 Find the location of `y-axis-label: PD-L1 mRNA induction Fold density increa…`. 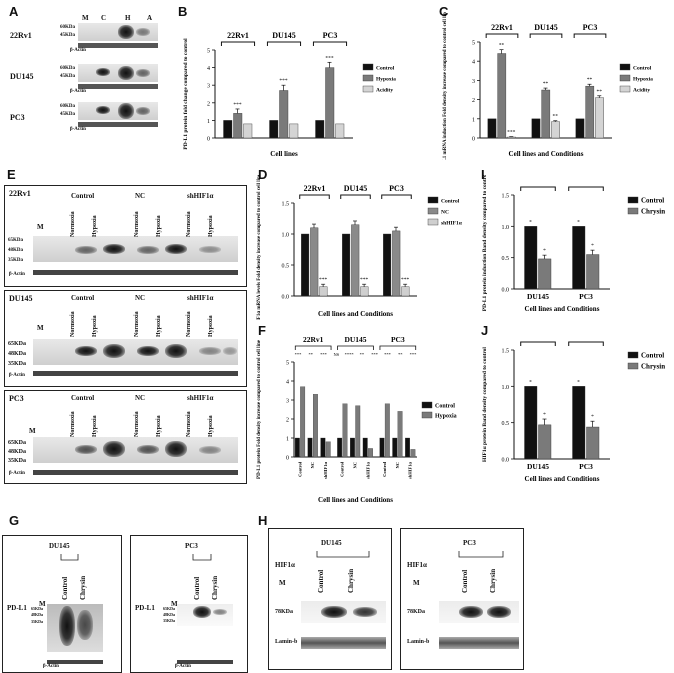

y-axis-label: PD-L1 mRNA induction Fold density increa… is located at coordinates (445, 86).